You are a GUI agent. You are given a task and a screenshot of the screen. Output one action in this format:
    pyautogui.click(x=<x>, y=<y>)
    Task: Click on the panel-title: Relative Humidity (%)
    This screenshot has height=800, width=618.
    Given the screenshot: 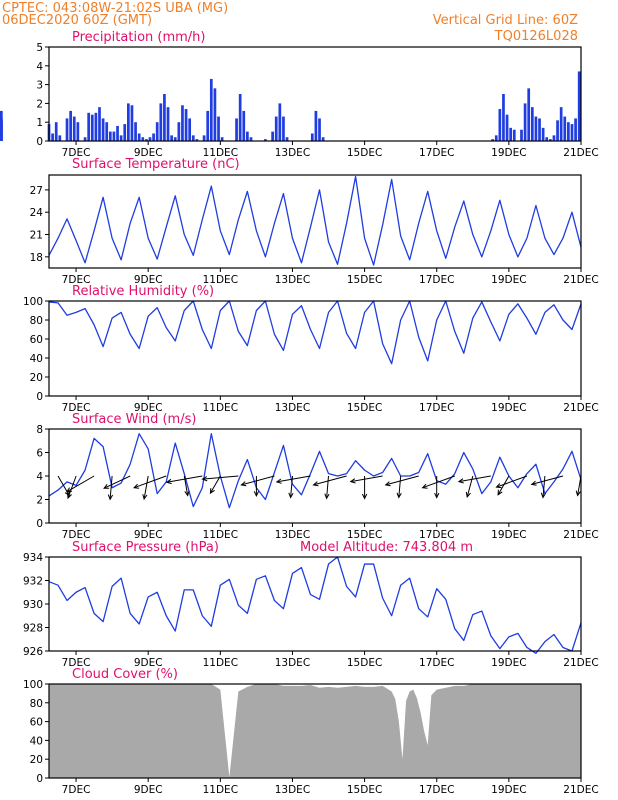 What is the action you would take?
    pyautogui.click(x=143, y=291)
    